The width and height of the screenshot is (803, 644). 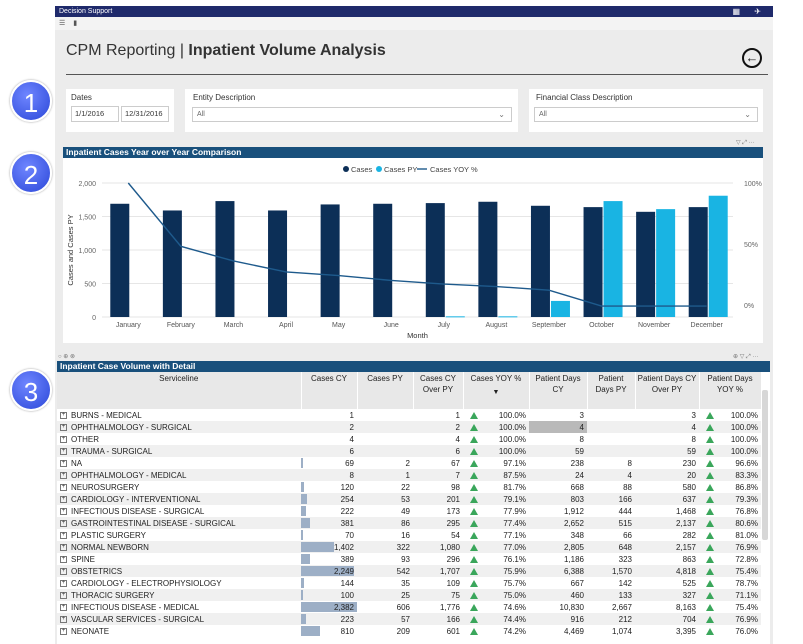 I want to click on entity-dropdown: All ⌄, so click(x=352, y=114).